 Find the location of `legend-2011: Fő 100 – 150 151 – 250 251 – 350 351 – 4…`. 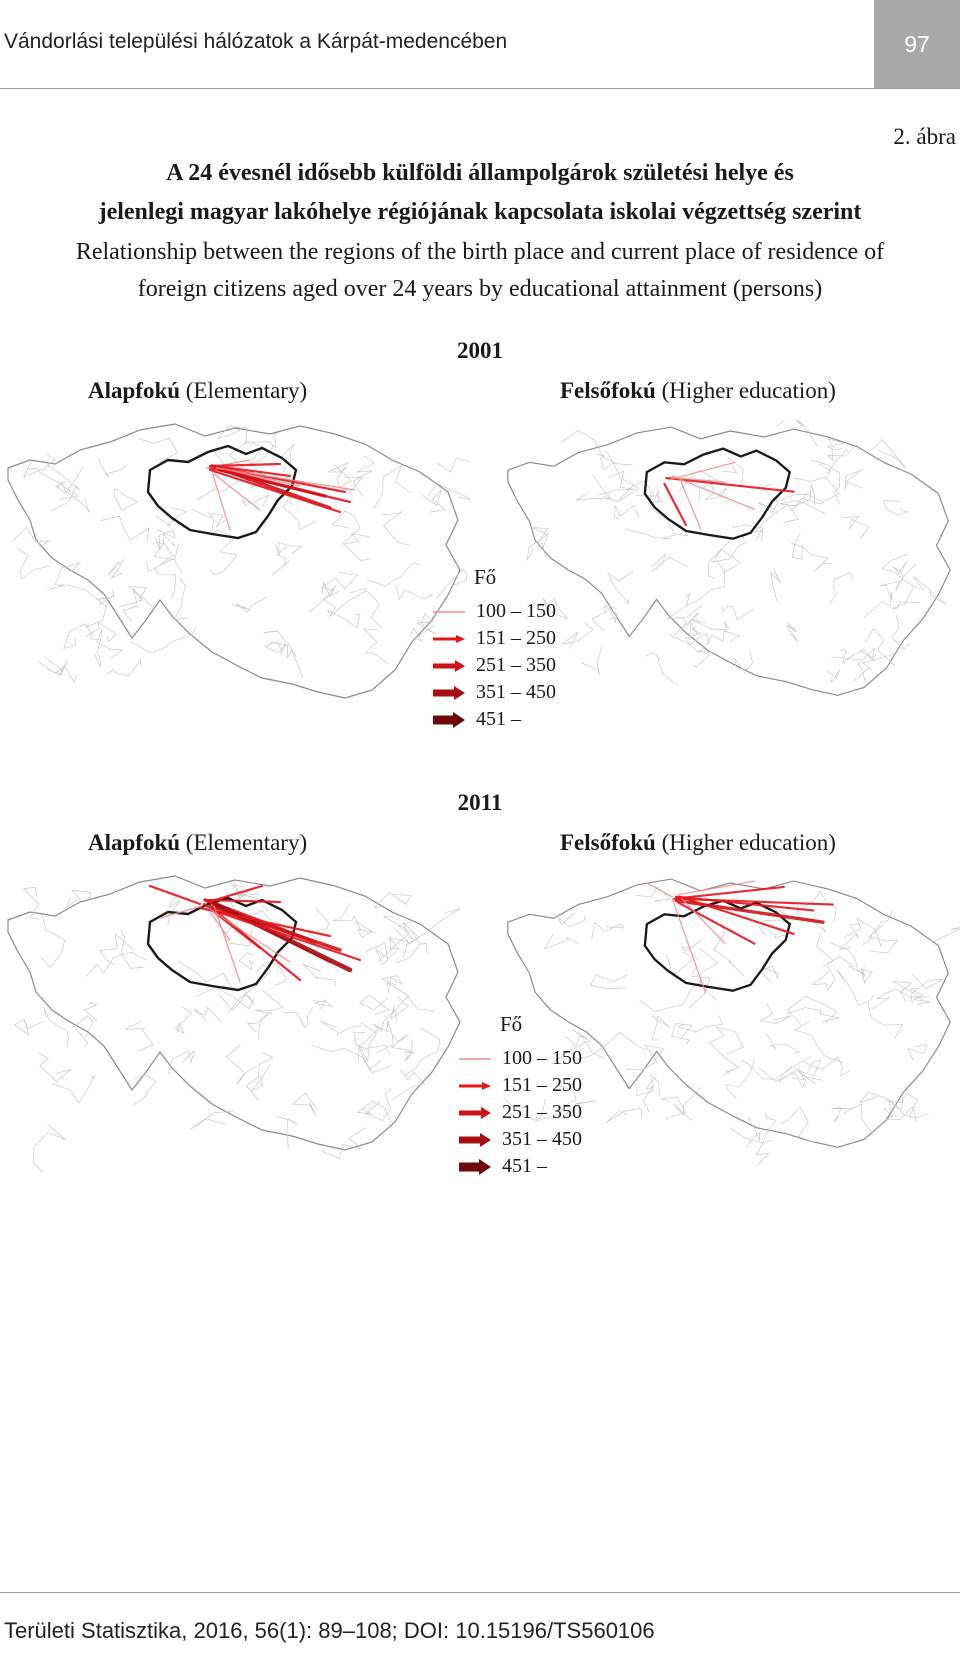

legend-2011: Fő 100 – 150 151 – 250 251 – 350 351 – 4… is located at coordinates (520, 1096).